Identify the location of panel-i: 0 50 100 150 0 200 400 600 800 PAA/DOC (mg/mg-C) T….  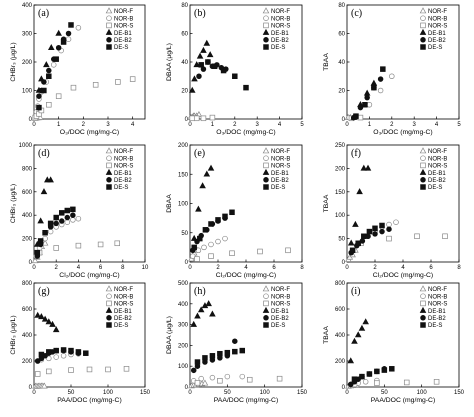
(394, 342).